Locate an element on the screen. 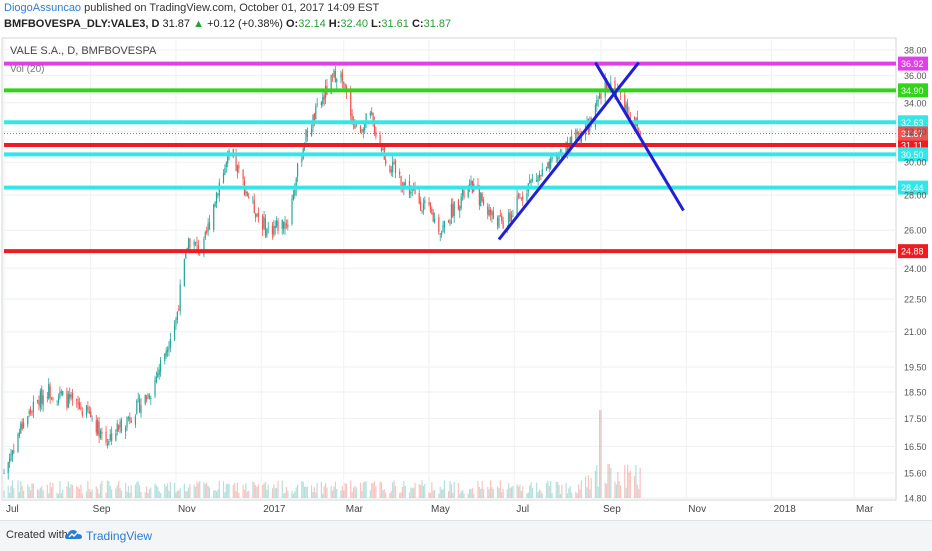 This screenshot has width=932, height=551. low-label: L: is located at coordinates (376, 24).